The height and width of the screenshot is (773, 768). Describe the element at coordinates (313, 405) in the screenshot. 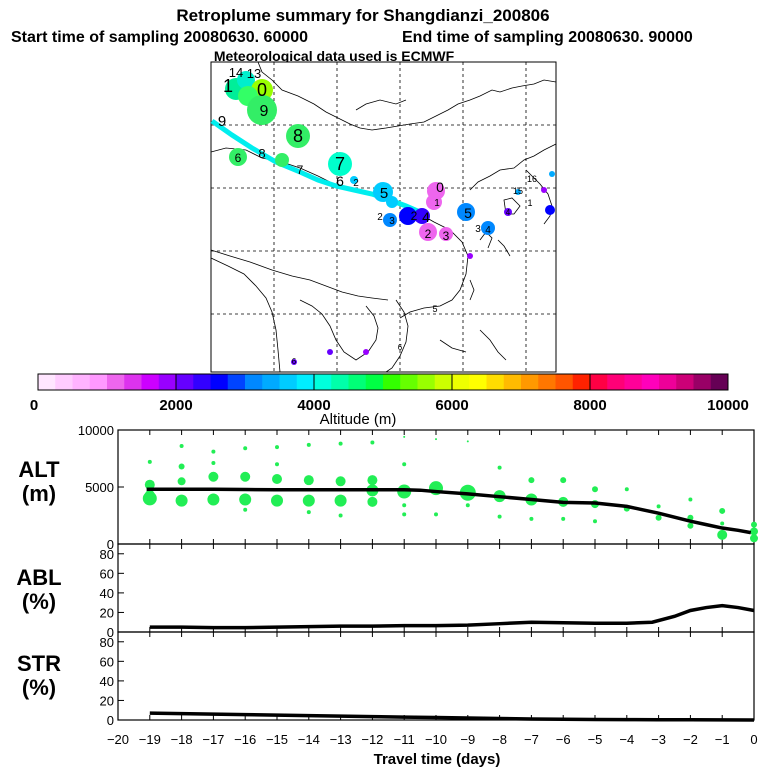

I see `colorbar-tick-label: 4000` at that location.